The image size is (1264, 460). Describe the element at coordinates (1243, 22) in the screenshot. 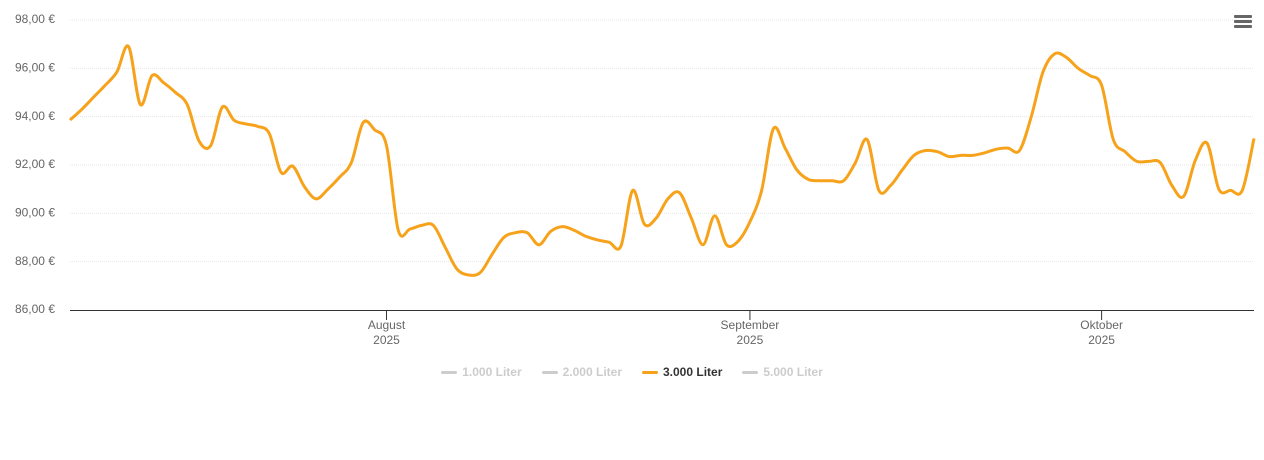

I see `menu-button` at that location.